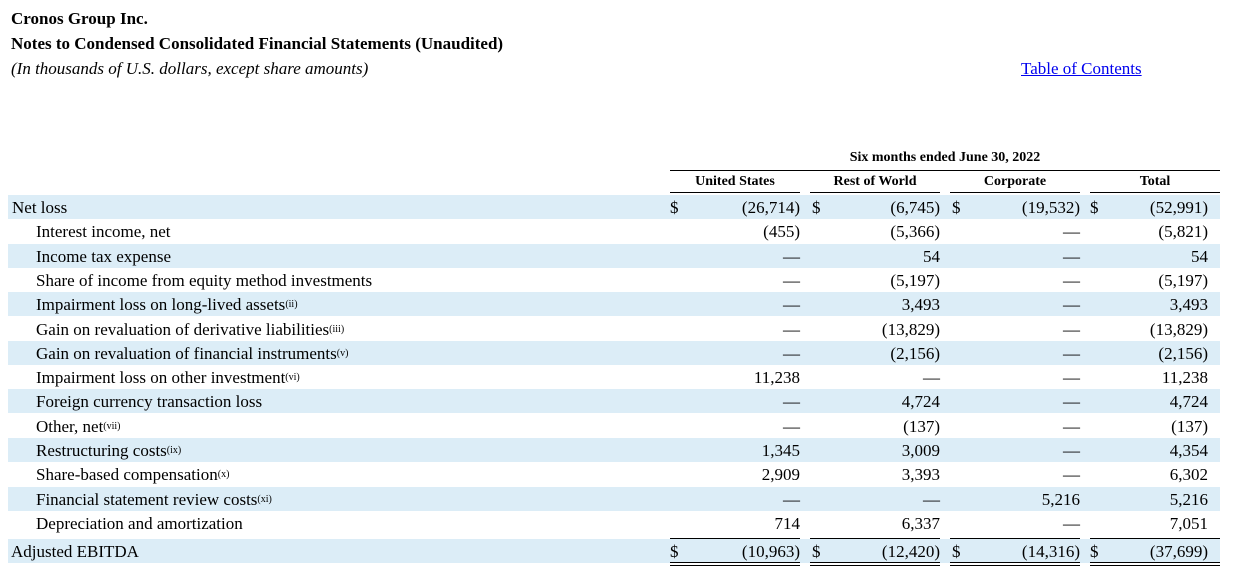 This screenshot has height=572, width=1235. I want to click on cell-rest-of-world: 54, so click(931, 256).